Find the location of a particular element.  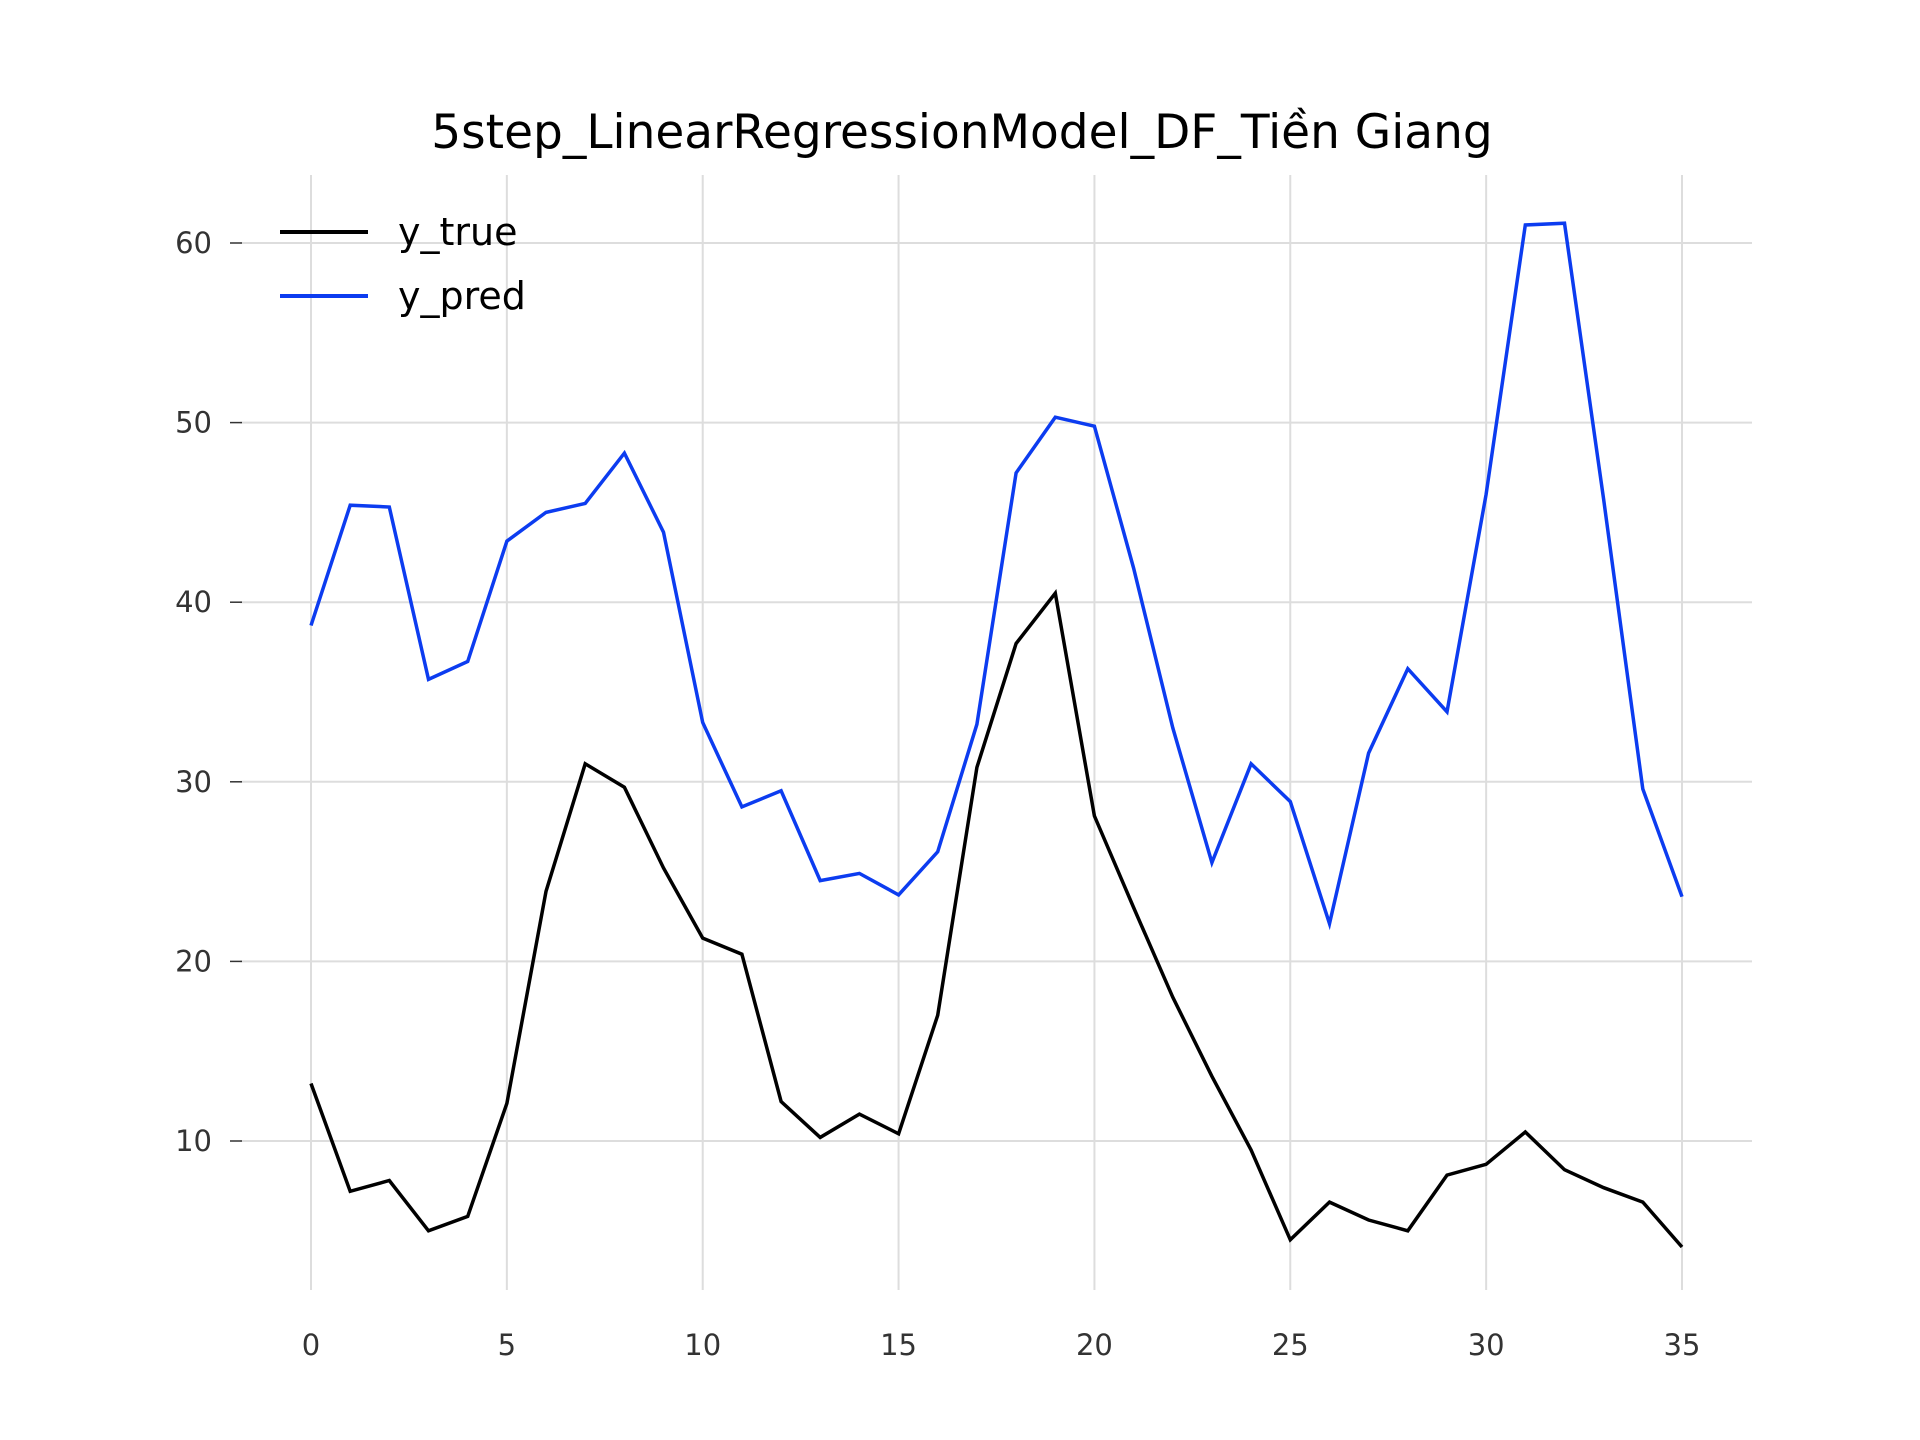

x-axis-ticks: 0 5 10 15 20 25 30 35 is located at coordinates (1001, 1345).